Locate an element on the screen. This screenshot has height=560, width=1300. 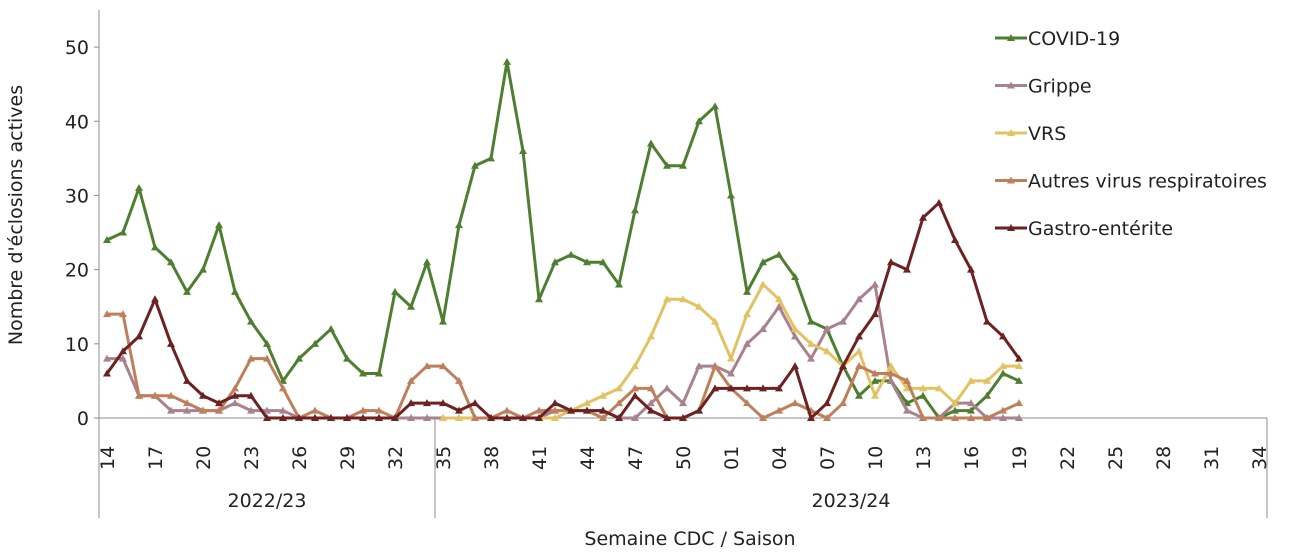
x-tick-label: 35 is located at coordinates (444, 458).